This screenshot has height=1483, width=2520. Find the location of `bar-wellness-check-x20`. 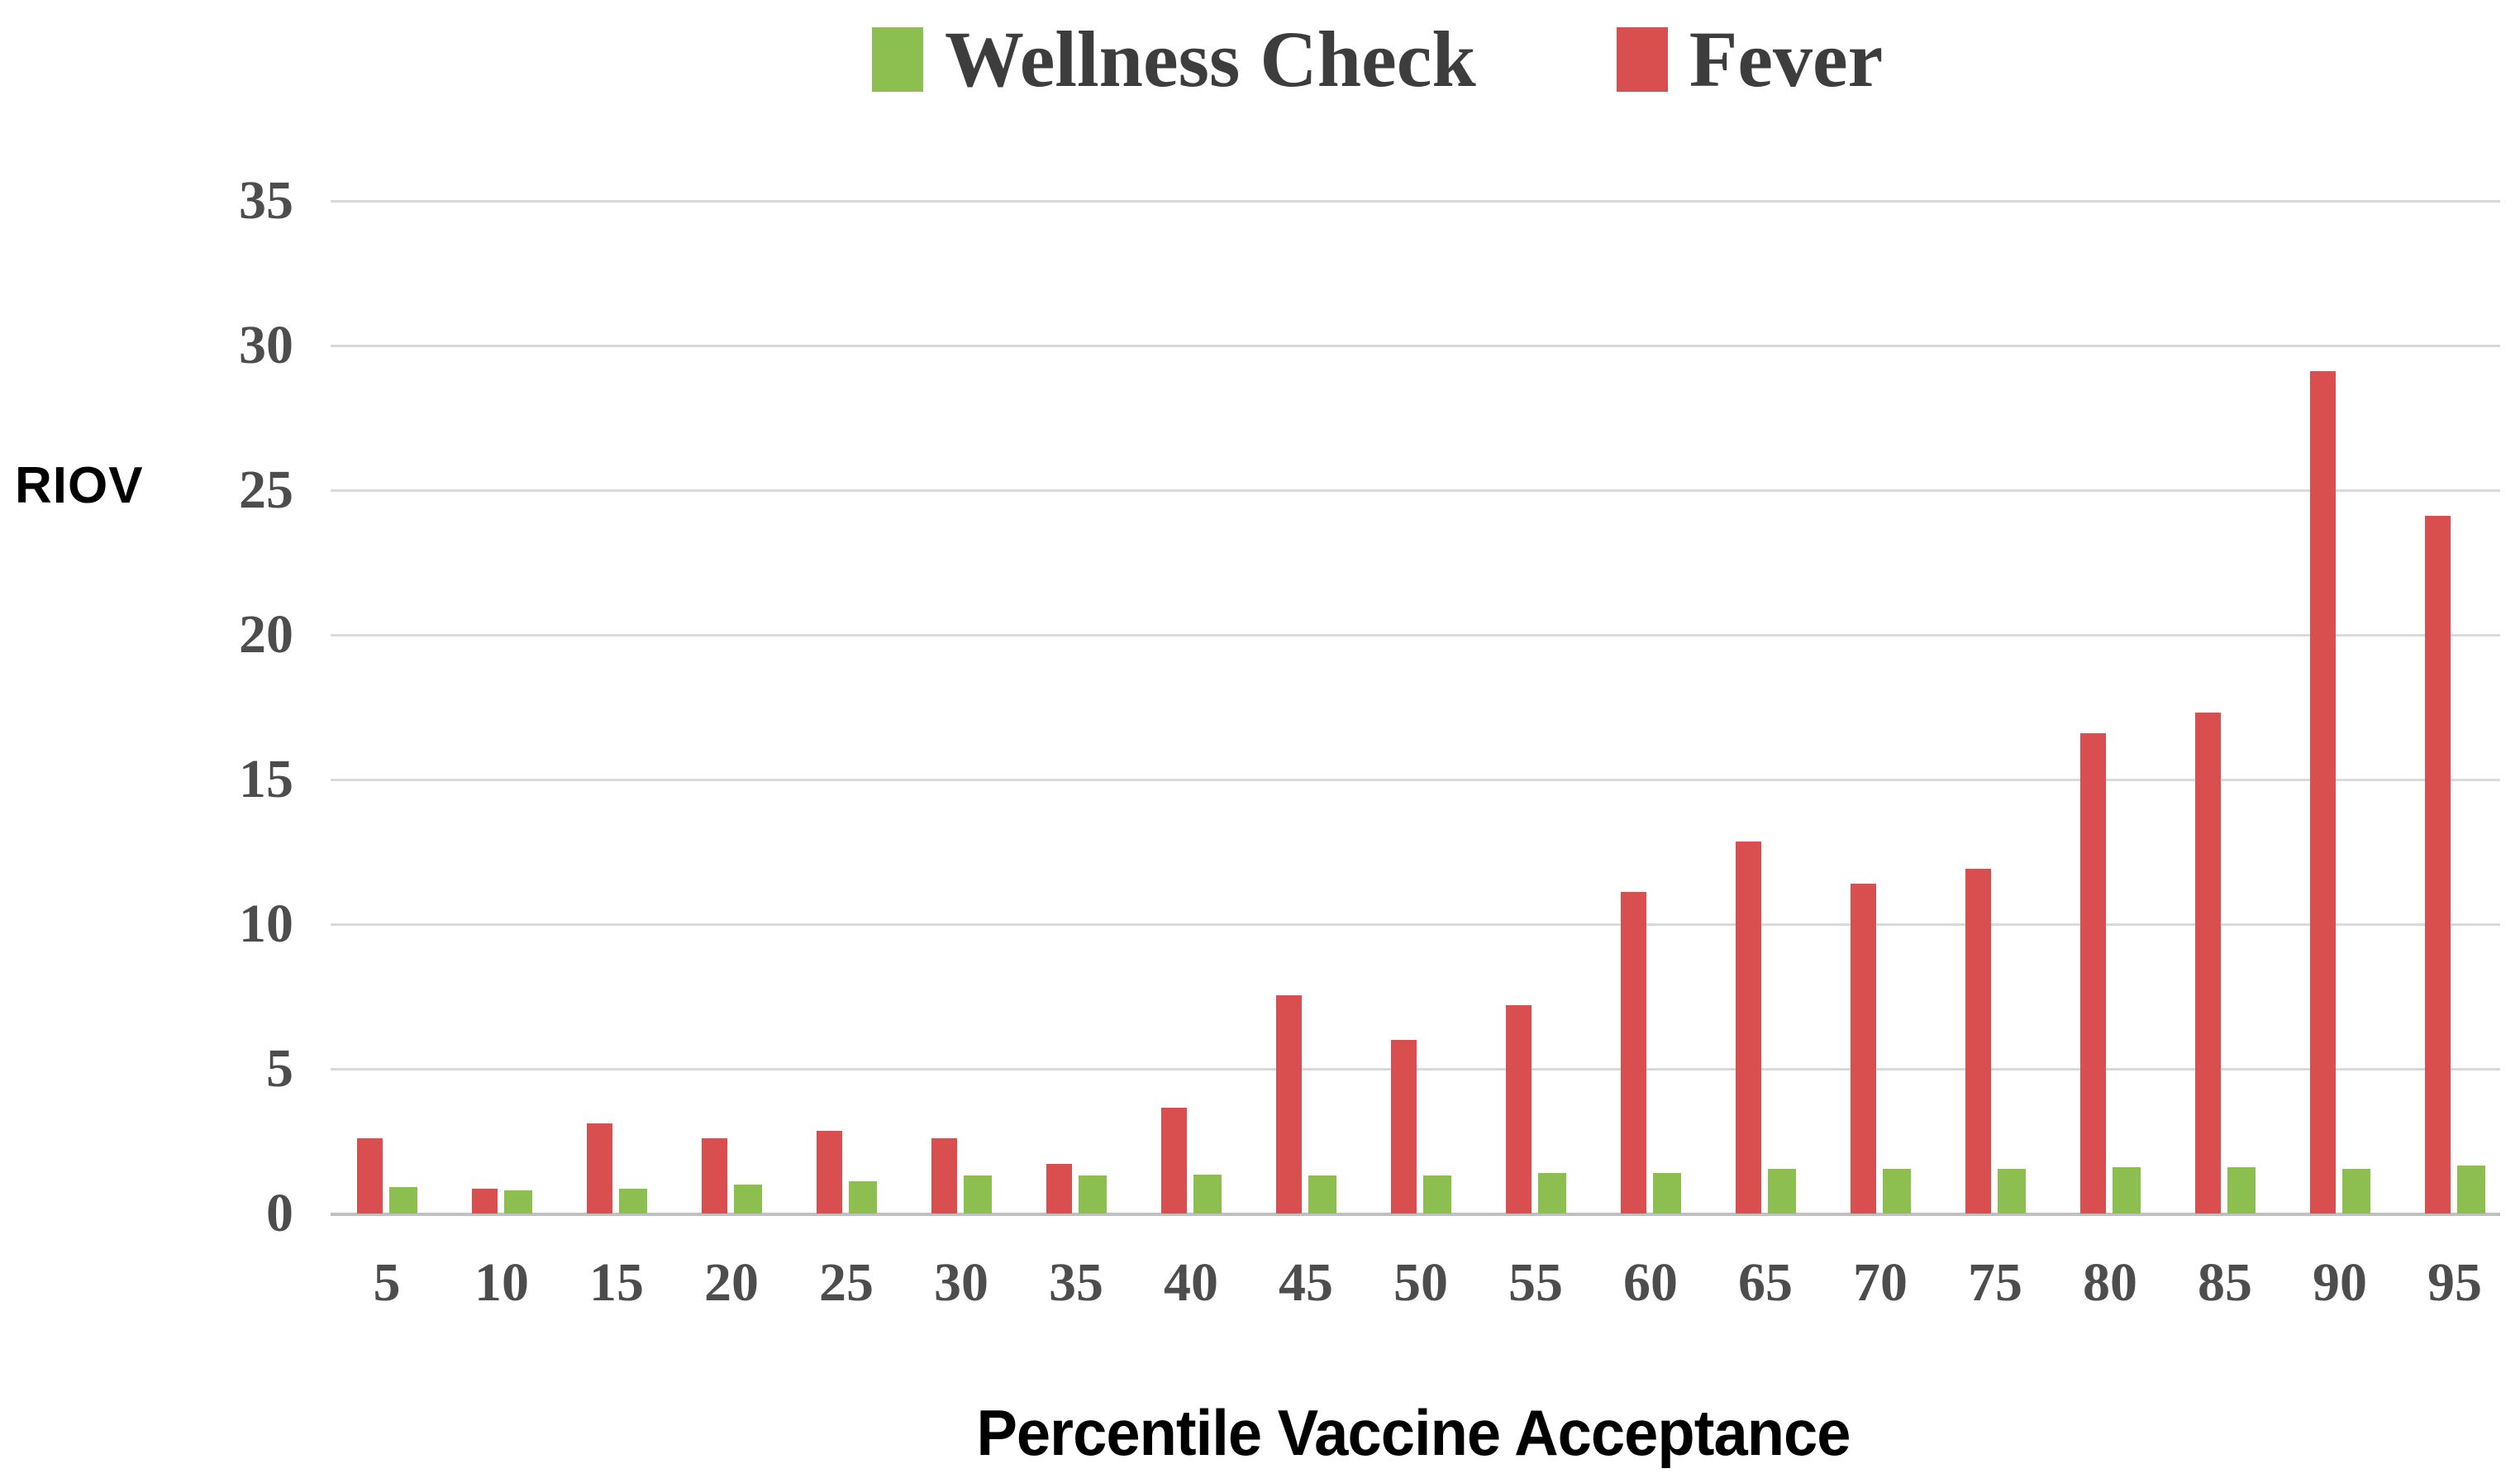

bar-wellness-check-x20 is located at coordinates (748, 1199).